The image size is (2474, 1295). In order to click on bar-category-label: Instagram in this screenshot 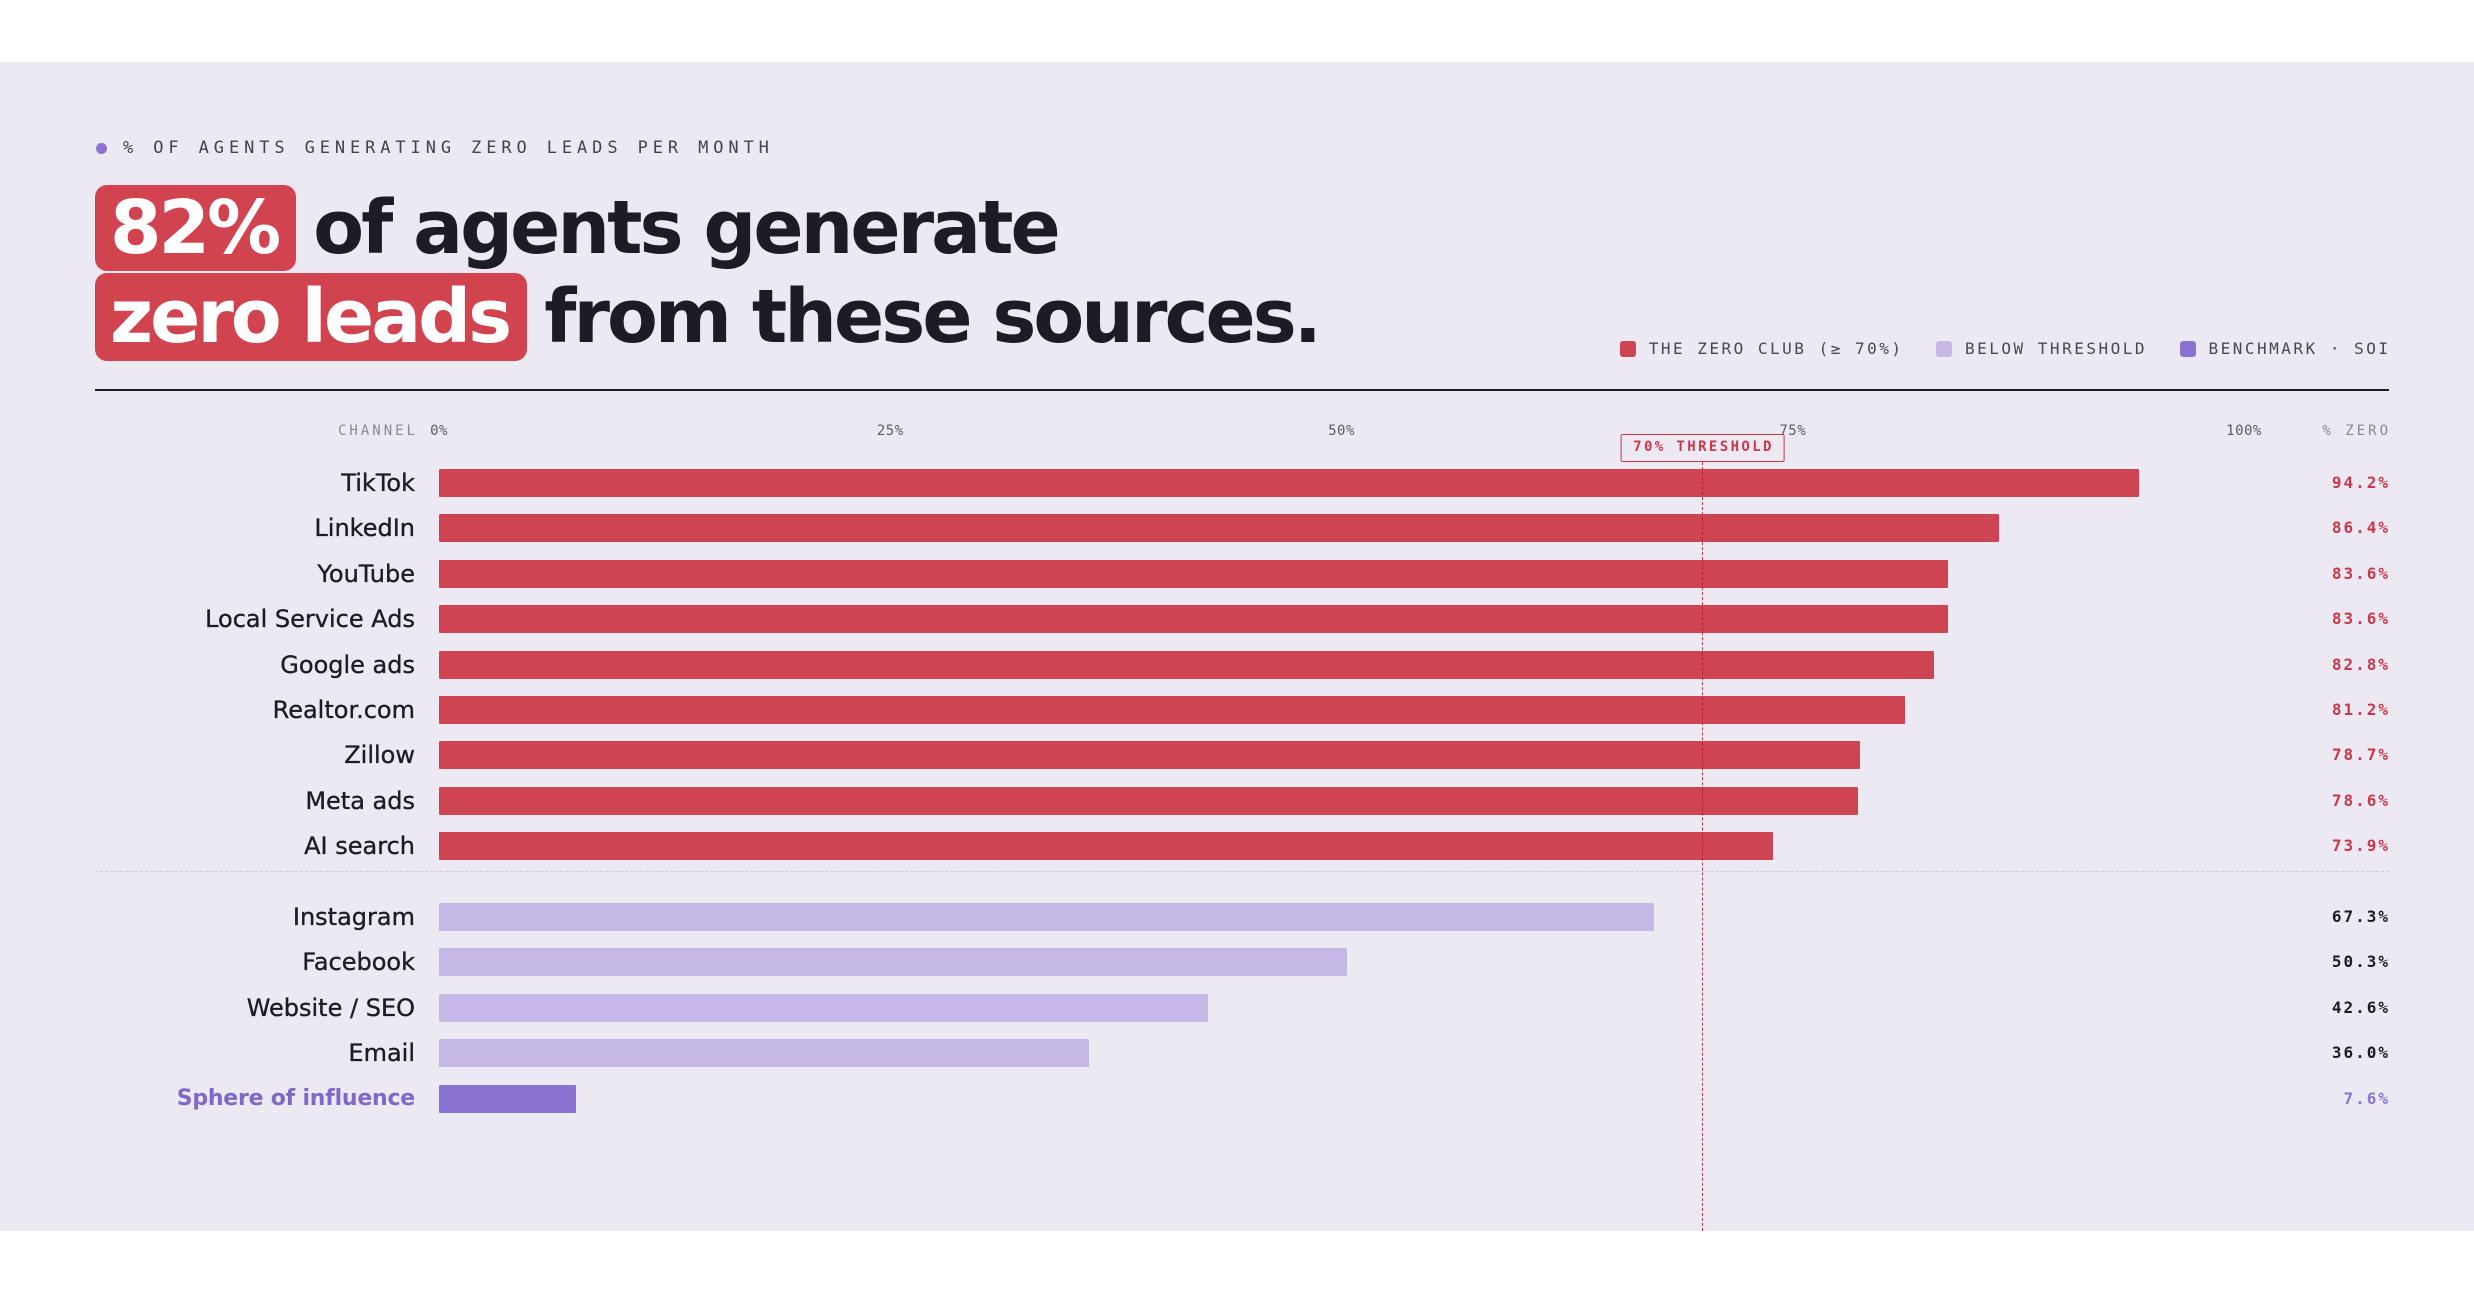, I will do `click(353, 917)`.